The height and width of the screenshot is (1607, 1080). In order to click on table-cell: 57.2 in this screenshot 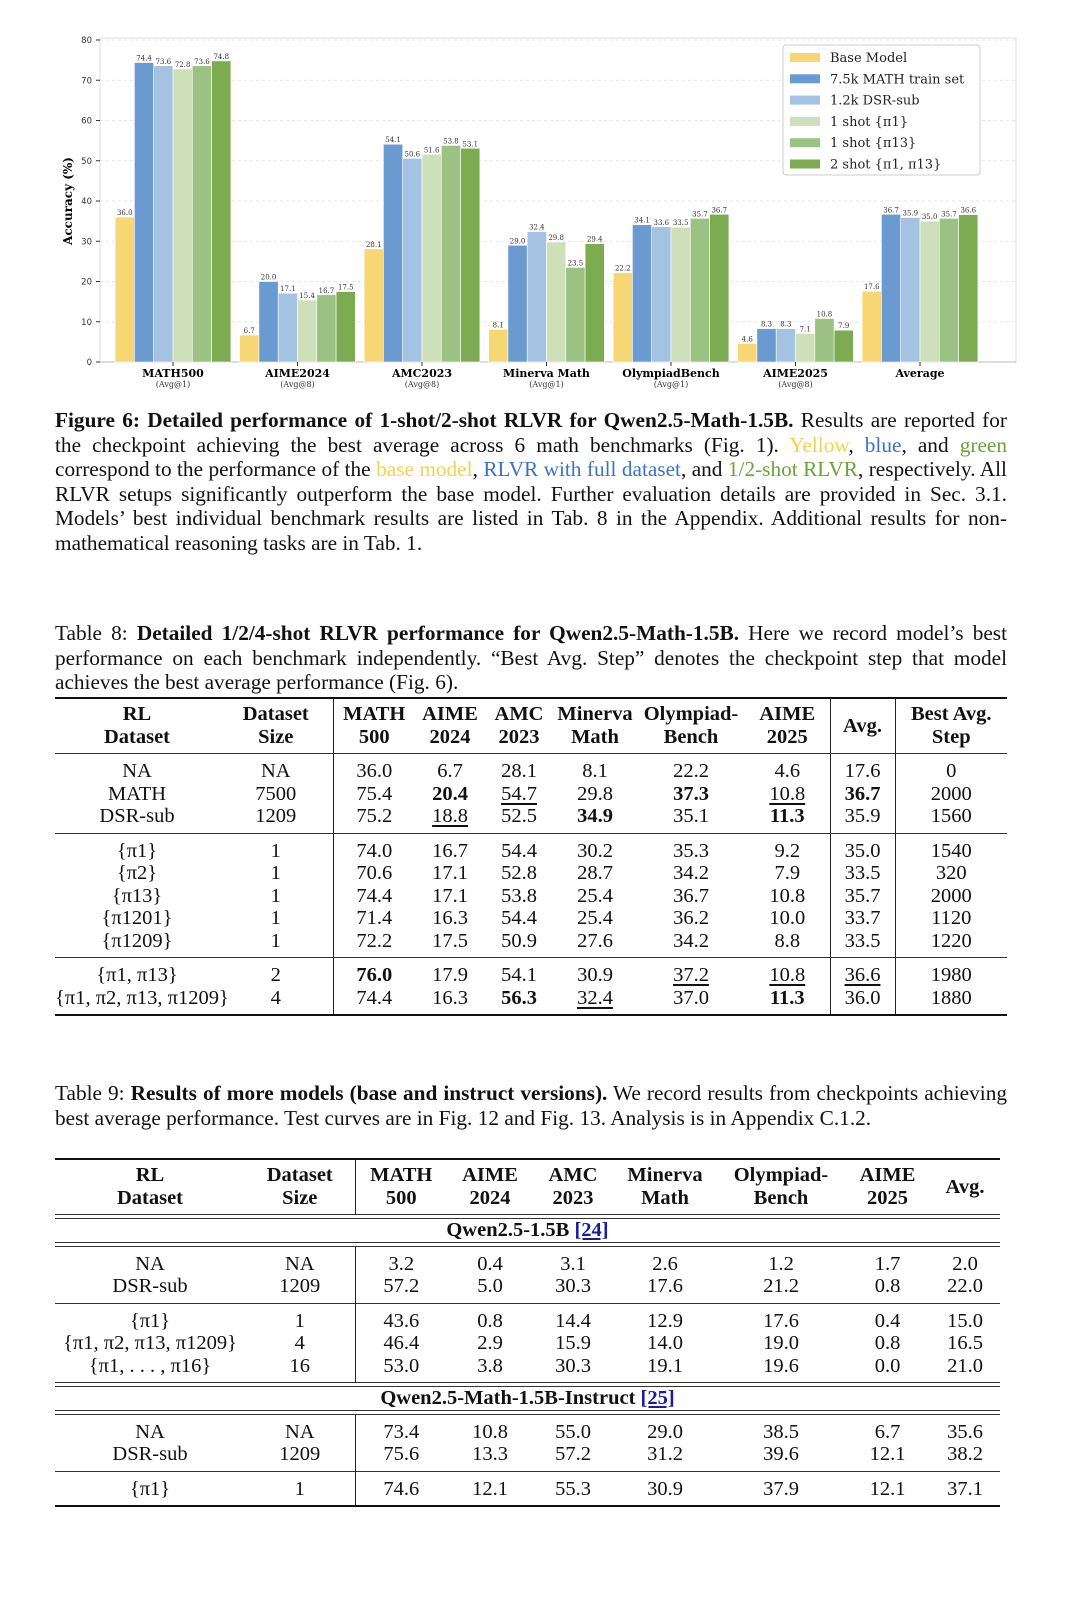, I will do `click(573, 1454)`.